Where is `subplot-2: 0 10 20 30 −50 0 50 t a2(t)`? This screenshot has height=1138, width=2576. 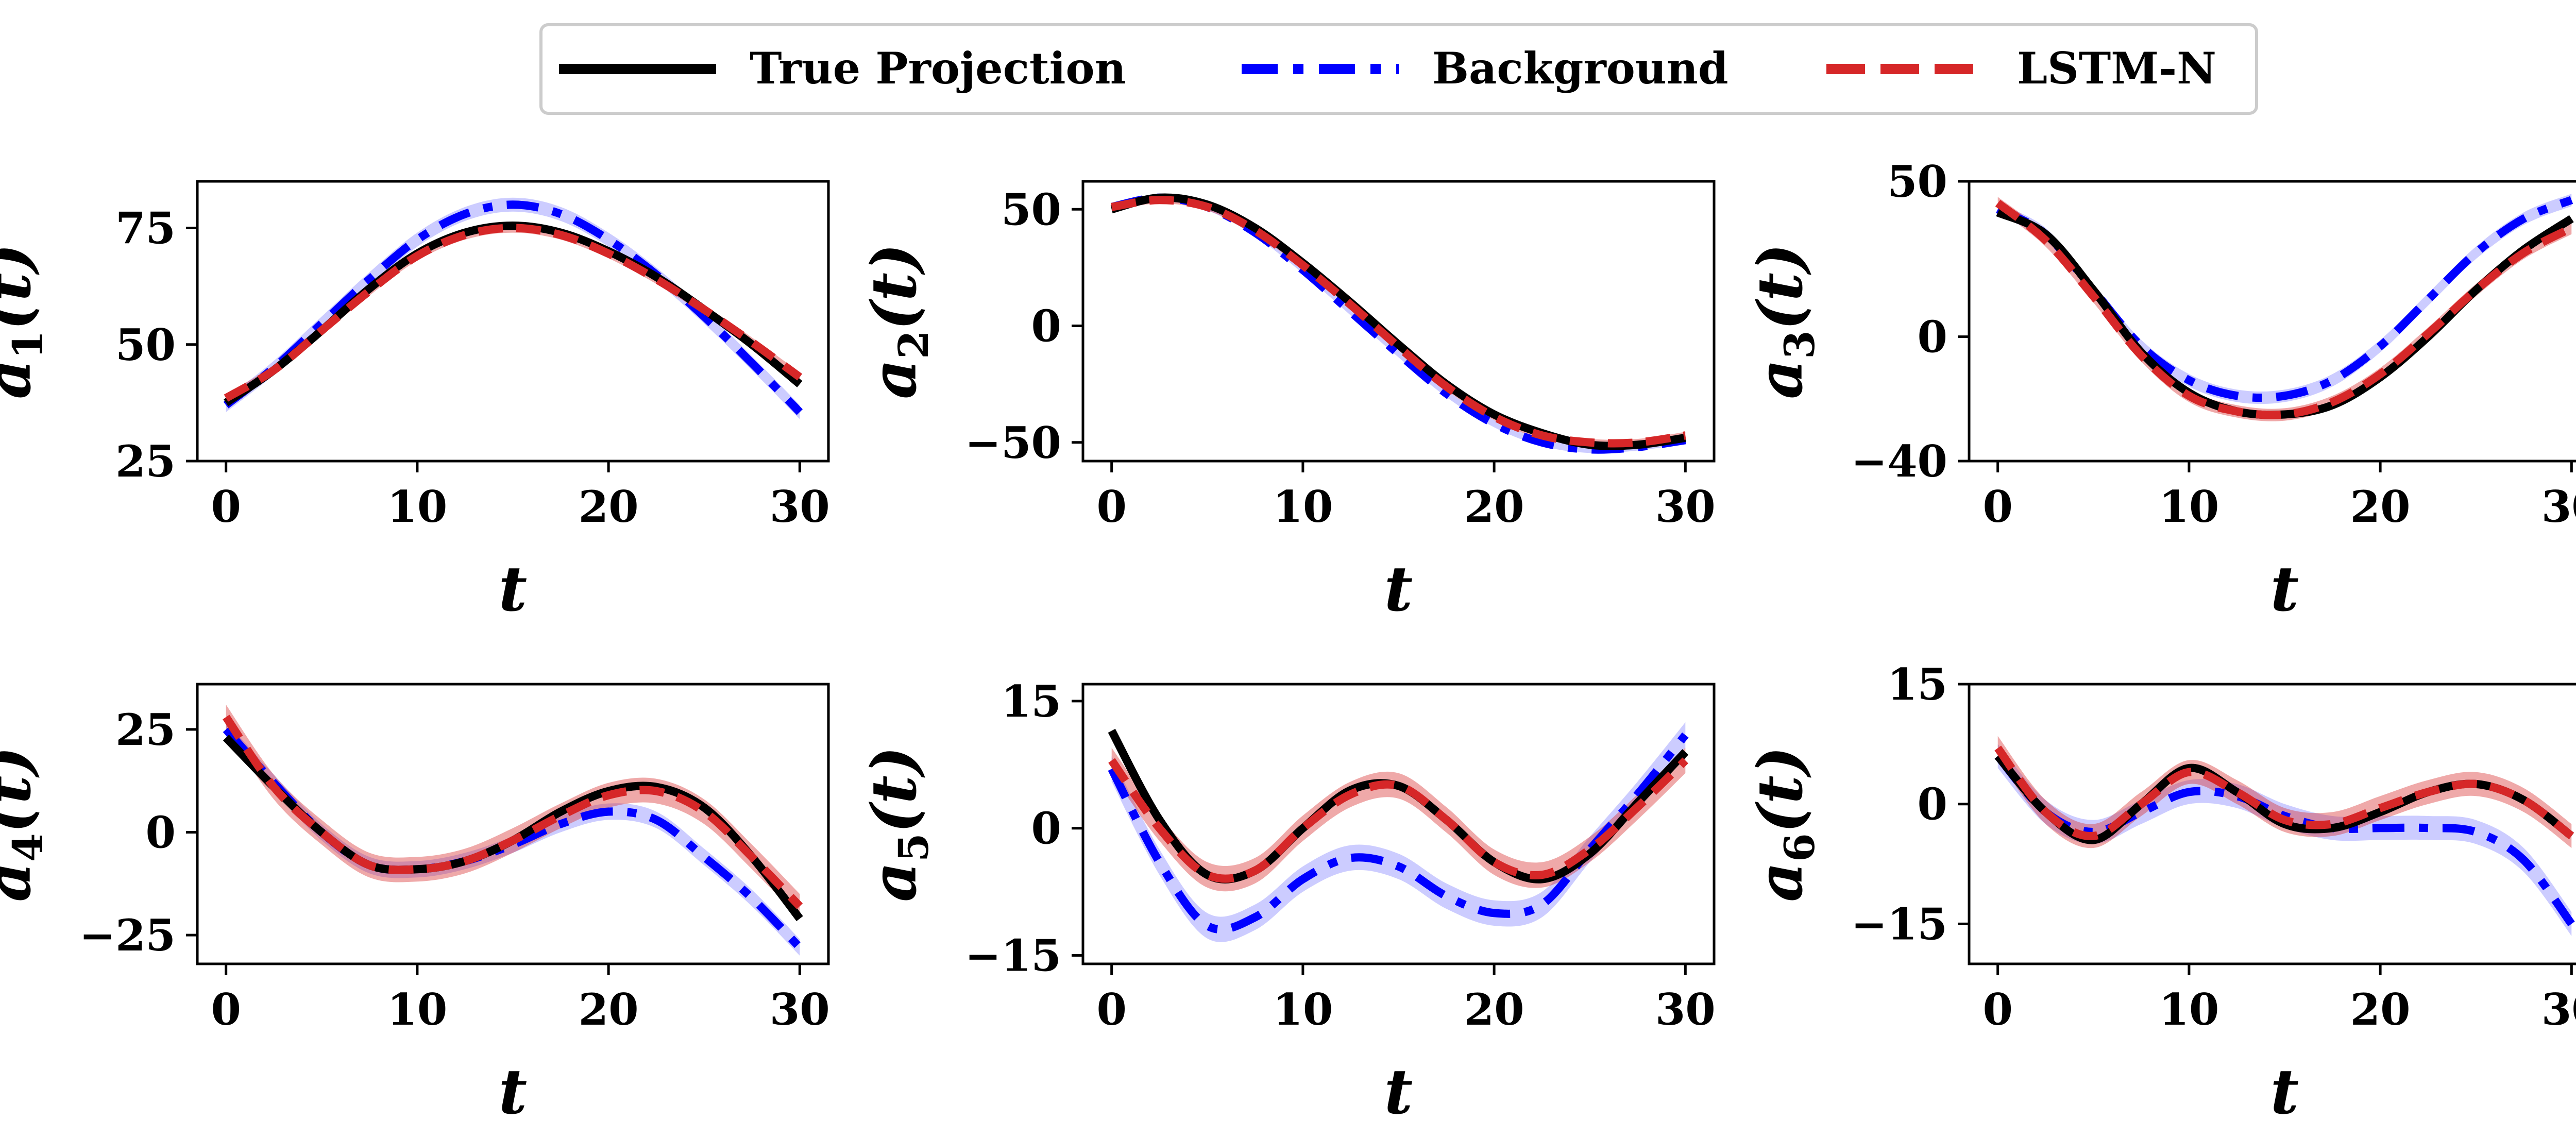 subplot-2: 0 10 20 30 −50 0 50 t a2(t) is located at coordinates (1287, 402).